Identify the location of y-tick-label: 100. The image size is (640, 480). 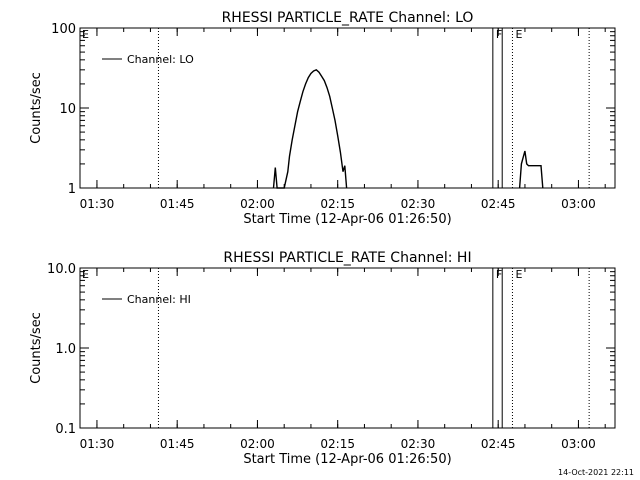
(63, 29).